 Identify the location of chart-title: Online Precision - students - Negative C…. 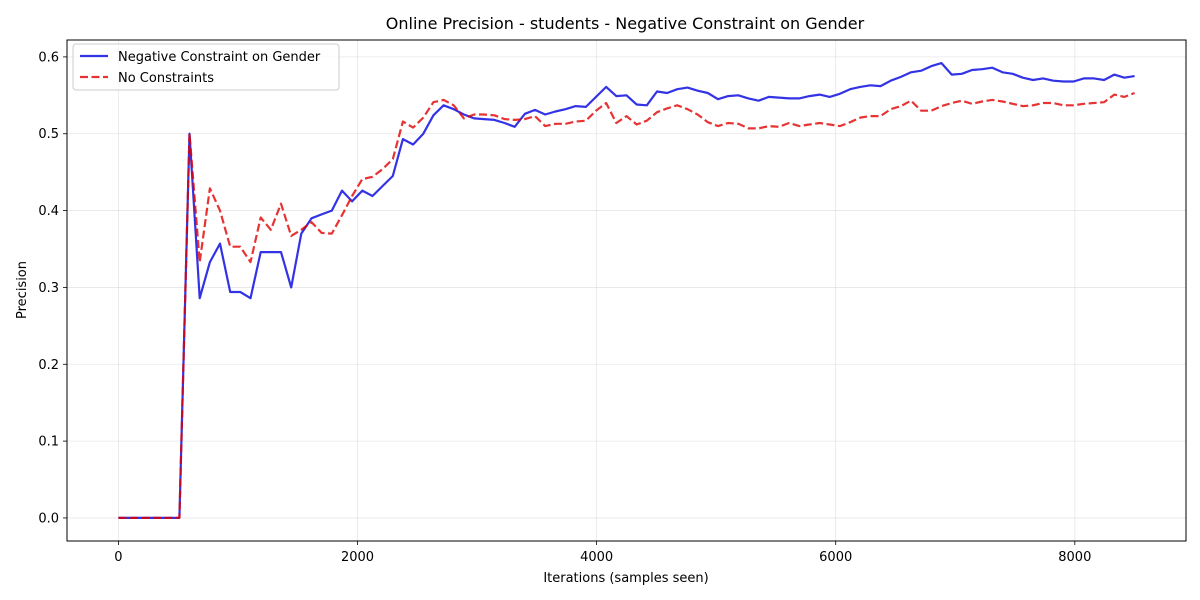
(625, 23).